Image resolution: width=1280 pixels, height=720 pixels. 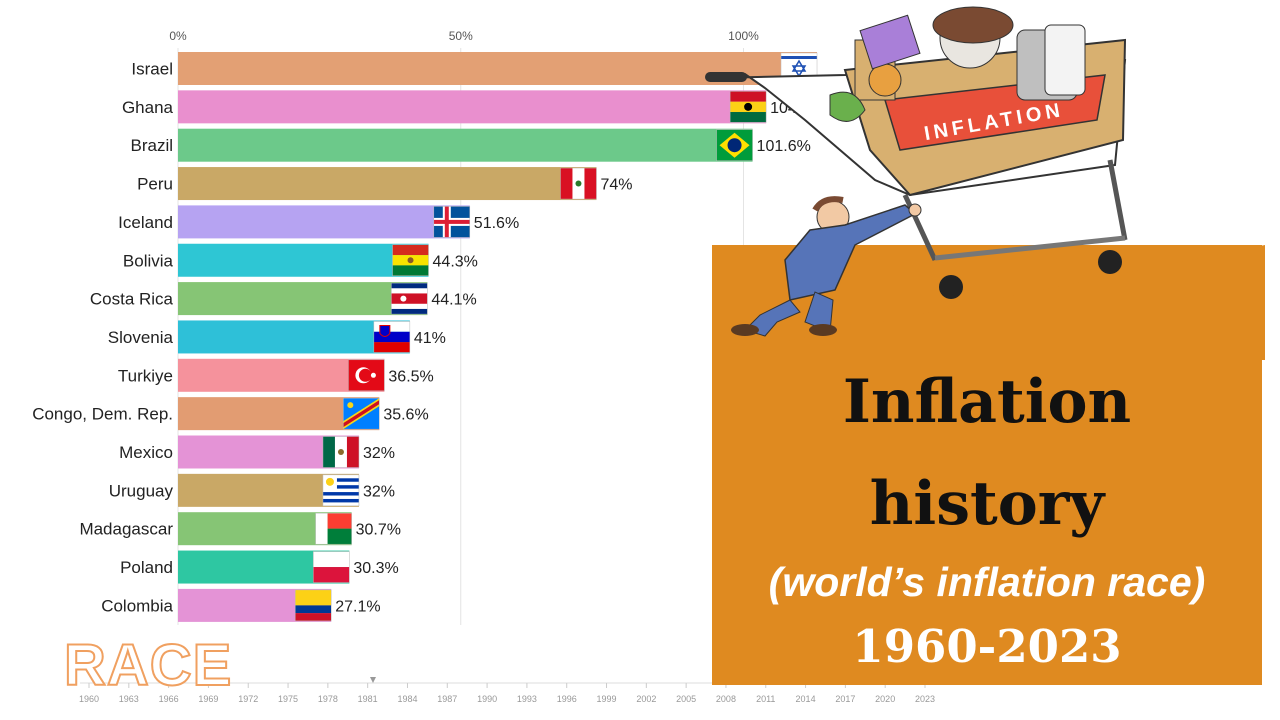 I want to click on man-pushing-cart-icon, so click(x=826, y=266).